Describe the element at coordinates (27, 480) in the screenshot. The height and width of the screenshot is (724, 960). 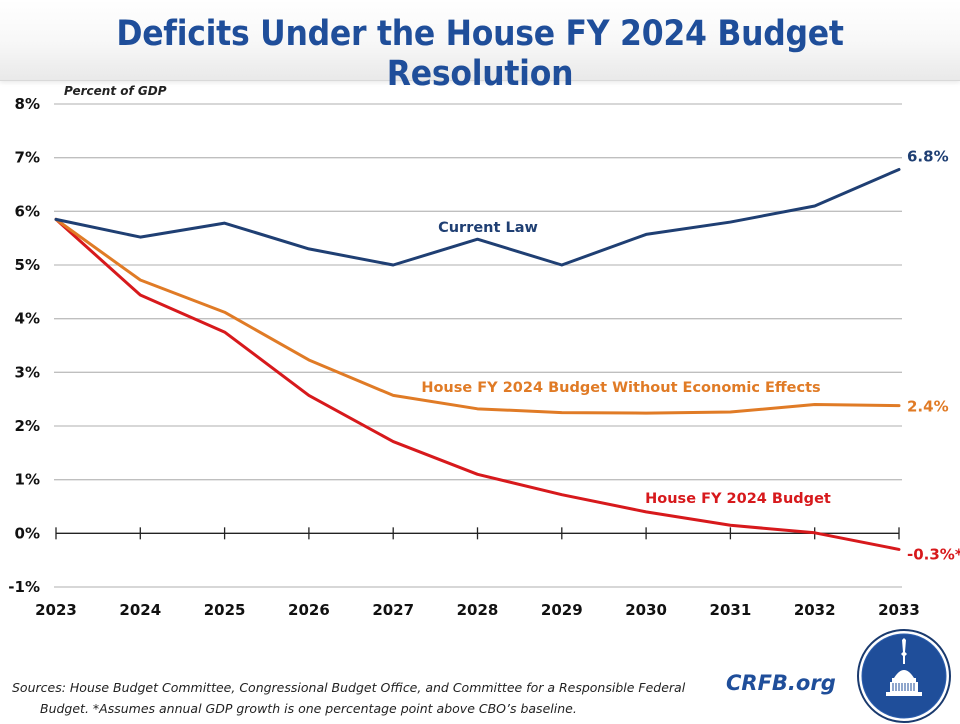
I see `y-tick-label: 1%` at that location.